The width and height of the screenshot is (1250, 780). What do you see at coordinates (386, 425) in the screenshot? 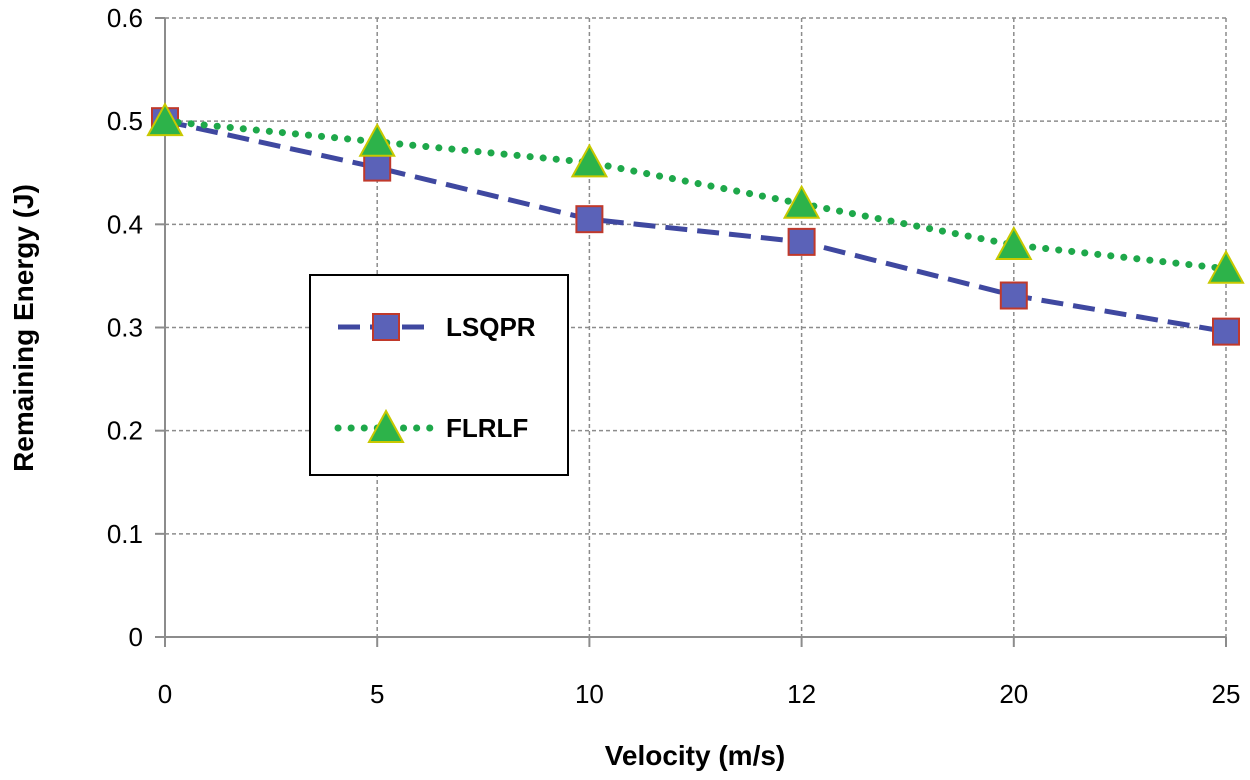
I see `legend-marker-flrlf` at bounding box center [386, 425].